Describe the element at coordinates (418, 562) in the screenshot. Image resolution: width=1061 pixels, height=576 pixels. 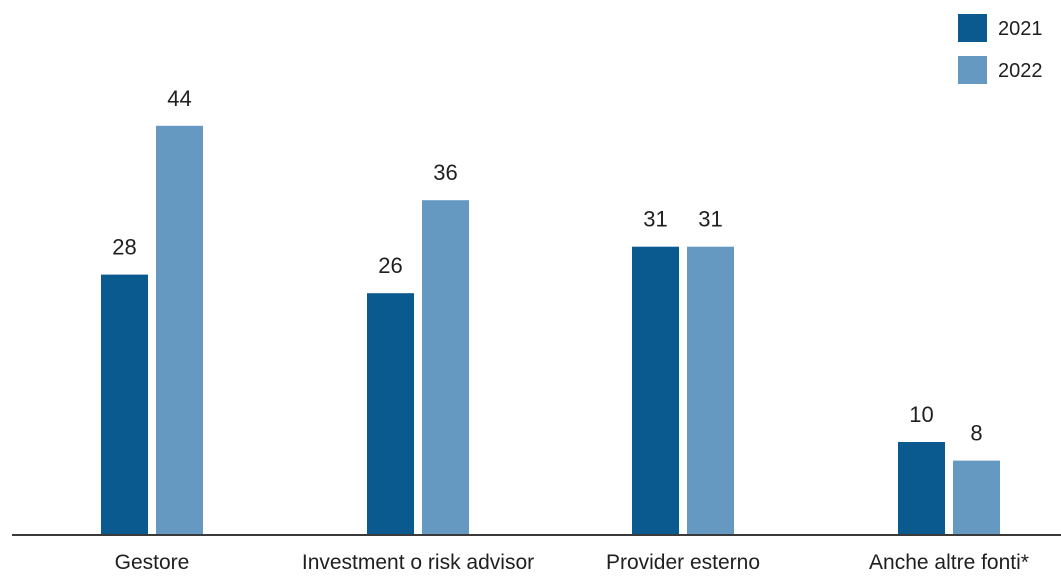
I see `category-label-1: Investment o risk advisor` at that location.